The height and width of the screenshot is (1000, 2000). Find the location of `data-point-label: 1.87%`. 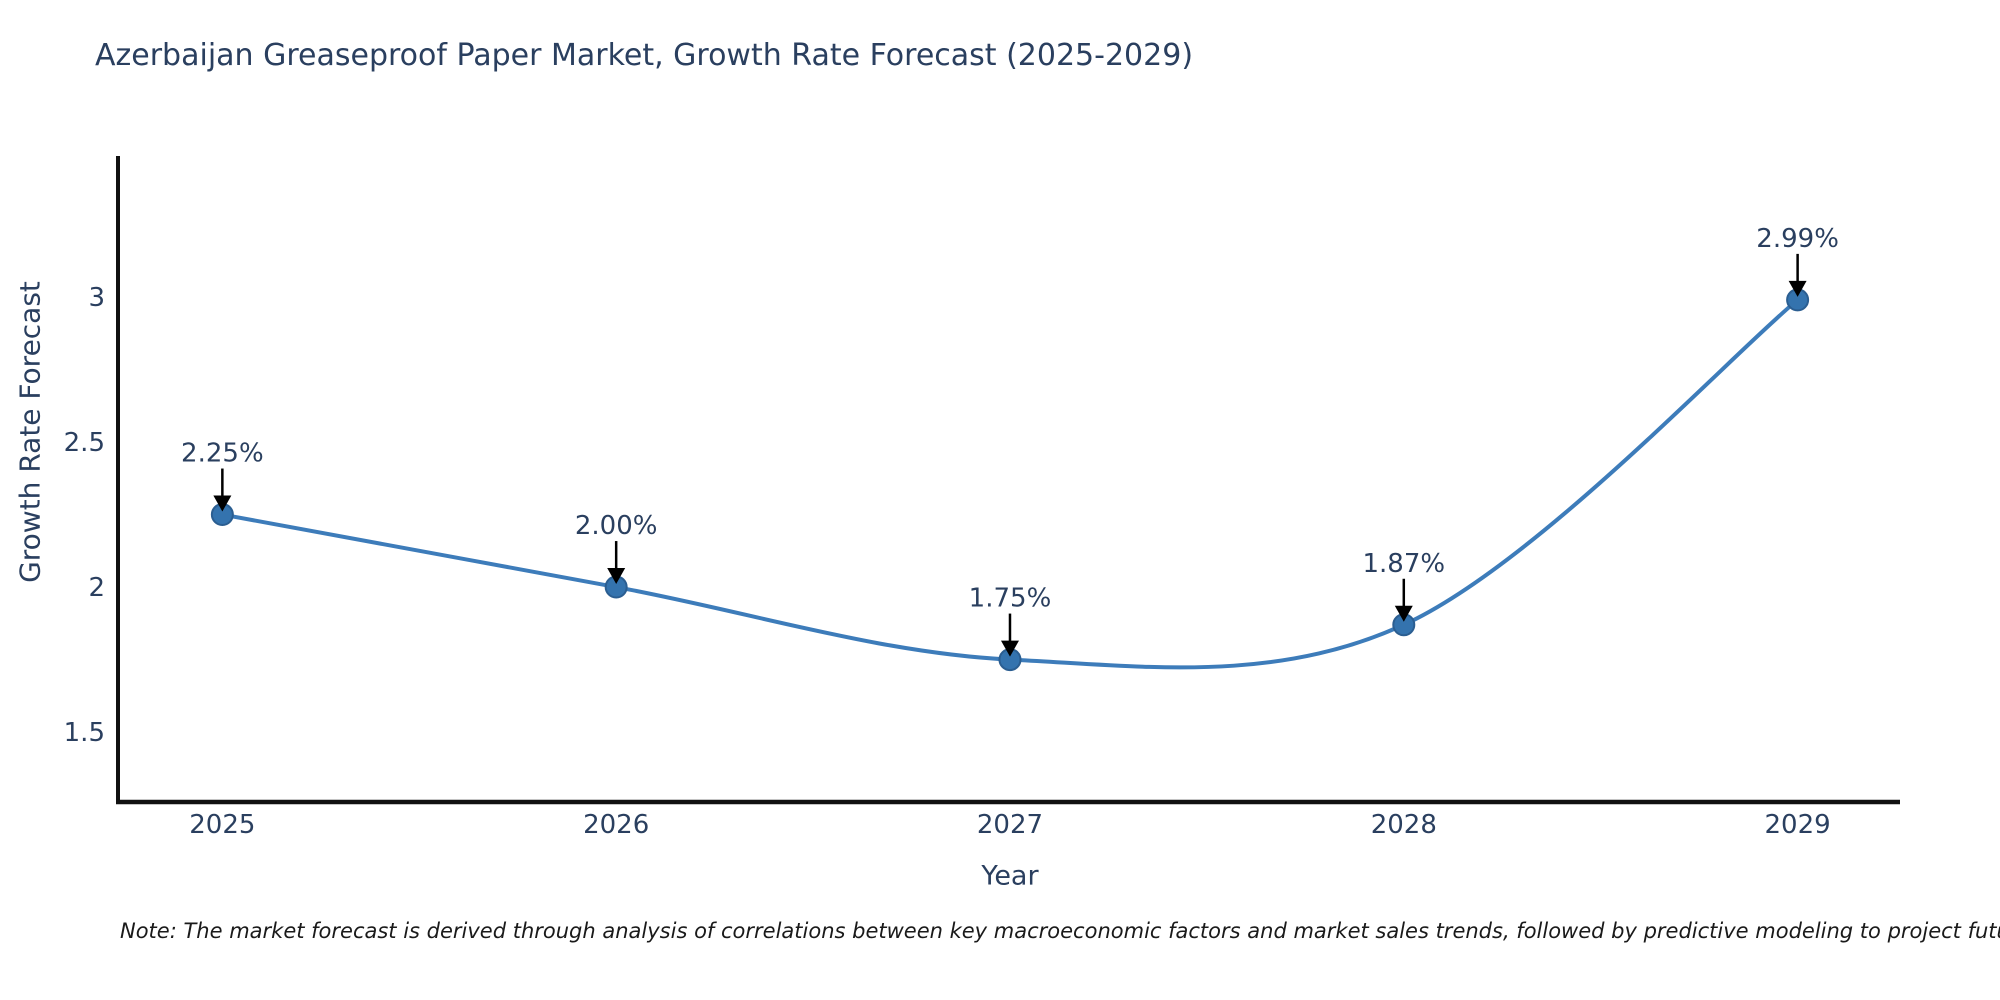

data-point-label: 1.87% is located at coordinates (1403, 564).